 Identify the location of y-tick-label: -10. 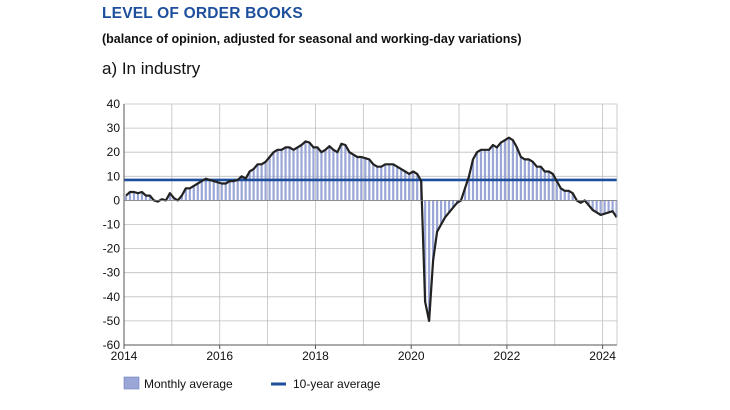
(112, 225).